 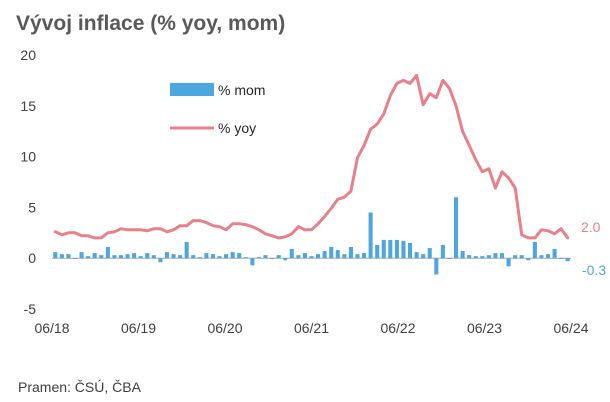 I want to click on y-tick-label: 10, so click(x=28, y=157).